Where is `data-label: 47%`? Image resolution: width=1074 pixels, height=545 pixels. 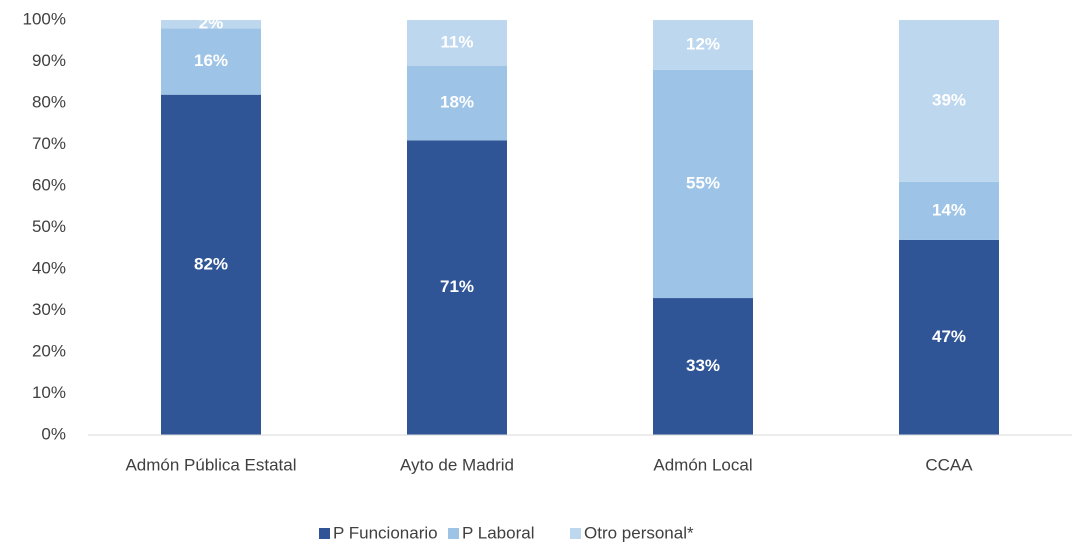 data-label: 47% is located at coordinates (949, 336).